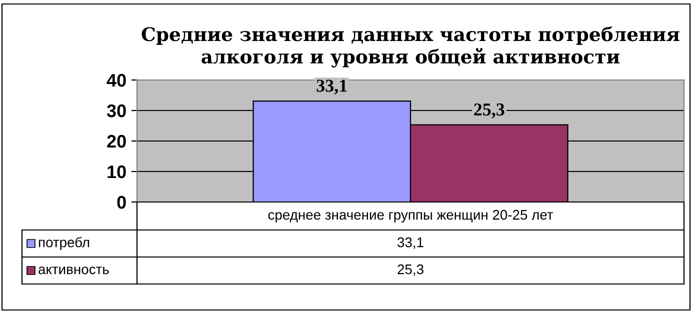  Describe the element at coordinates (116, 141) in the screenshot. I see `y-tick-label: 20` at that location.